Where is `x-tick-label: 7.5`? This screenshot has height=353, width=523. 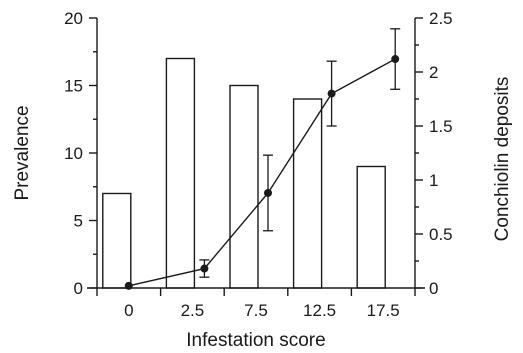 x-tick-label: 7.5 is located at coordinates (256, 310).